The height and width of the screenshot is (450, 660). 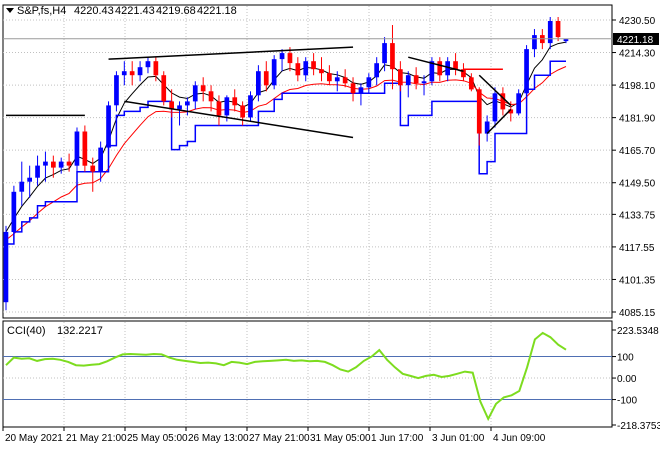 What do you see at coordinates (637, 215) in the screenshot?
I see `price-tick-label: 4133.75` at bounding box center [637, 215].